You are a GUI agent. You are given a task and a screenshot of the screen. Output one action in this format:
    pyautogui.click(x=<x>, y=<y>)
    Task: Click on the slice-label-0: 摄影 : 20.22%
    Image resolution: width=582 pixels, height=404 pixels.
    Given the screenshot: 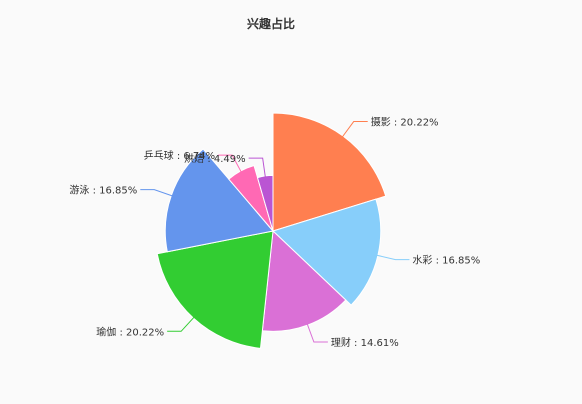 What is the action you would take?
    pyautogui.click(x=405, y=122)
    